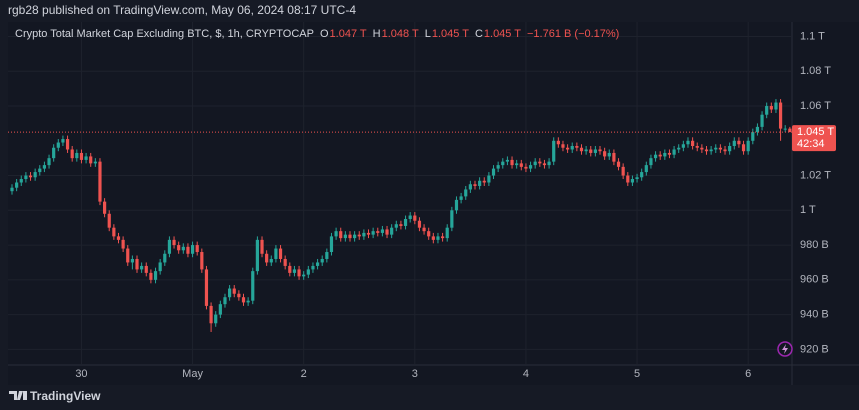 Image resolution: width=859 pixels, height=410 pixels. What do you see at coordinates (415, 374) in the screenshot?
I see `x-tick-label: 3` at bounding box center [415, 374].